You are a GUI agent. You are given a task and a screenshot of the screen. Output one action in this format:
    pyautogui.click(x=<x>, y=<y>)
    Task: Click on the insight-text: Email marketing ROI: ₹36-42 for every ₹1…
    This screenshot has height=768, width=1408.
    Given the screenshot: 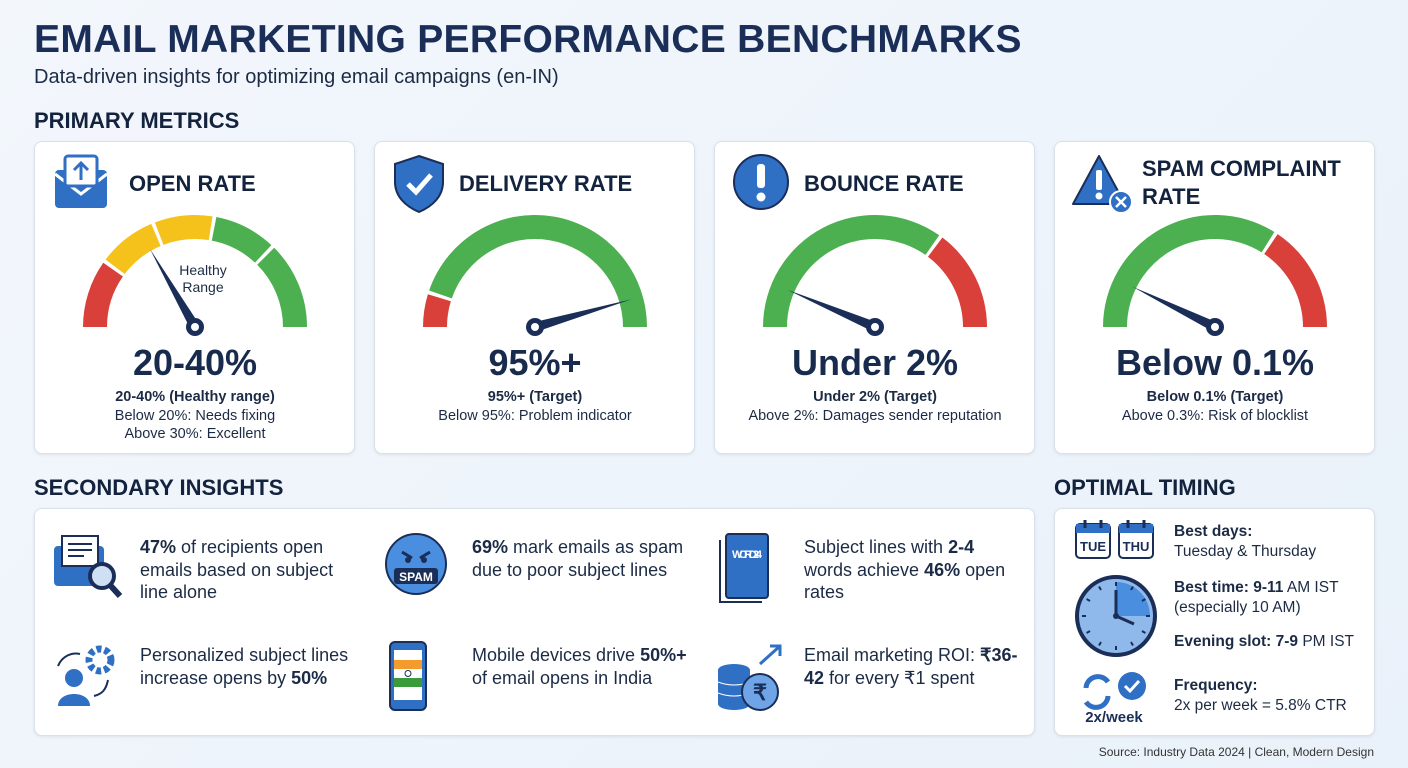 What is the action you would take?
    pyautogui.click(x=911, y=666)
    